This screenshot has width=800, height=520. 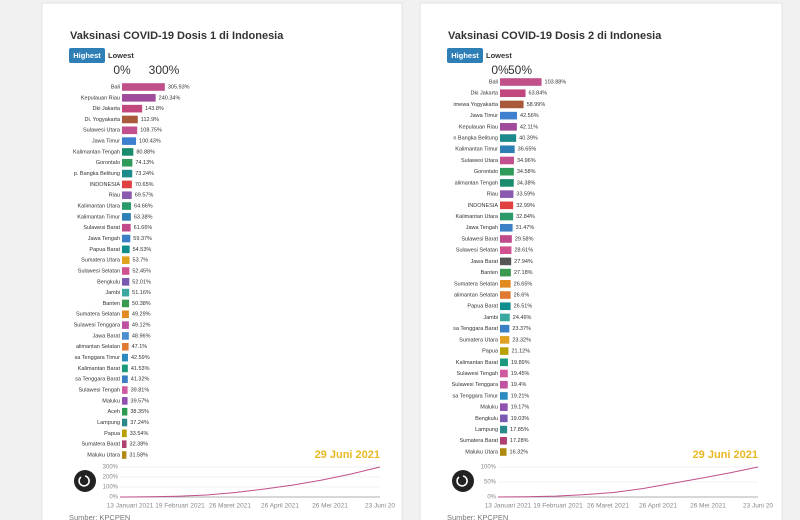 What do you see at coordinates (98, 347) in the screenshot?
I see `category-label: alimantan Selatan` at bounding box center [98, 347].